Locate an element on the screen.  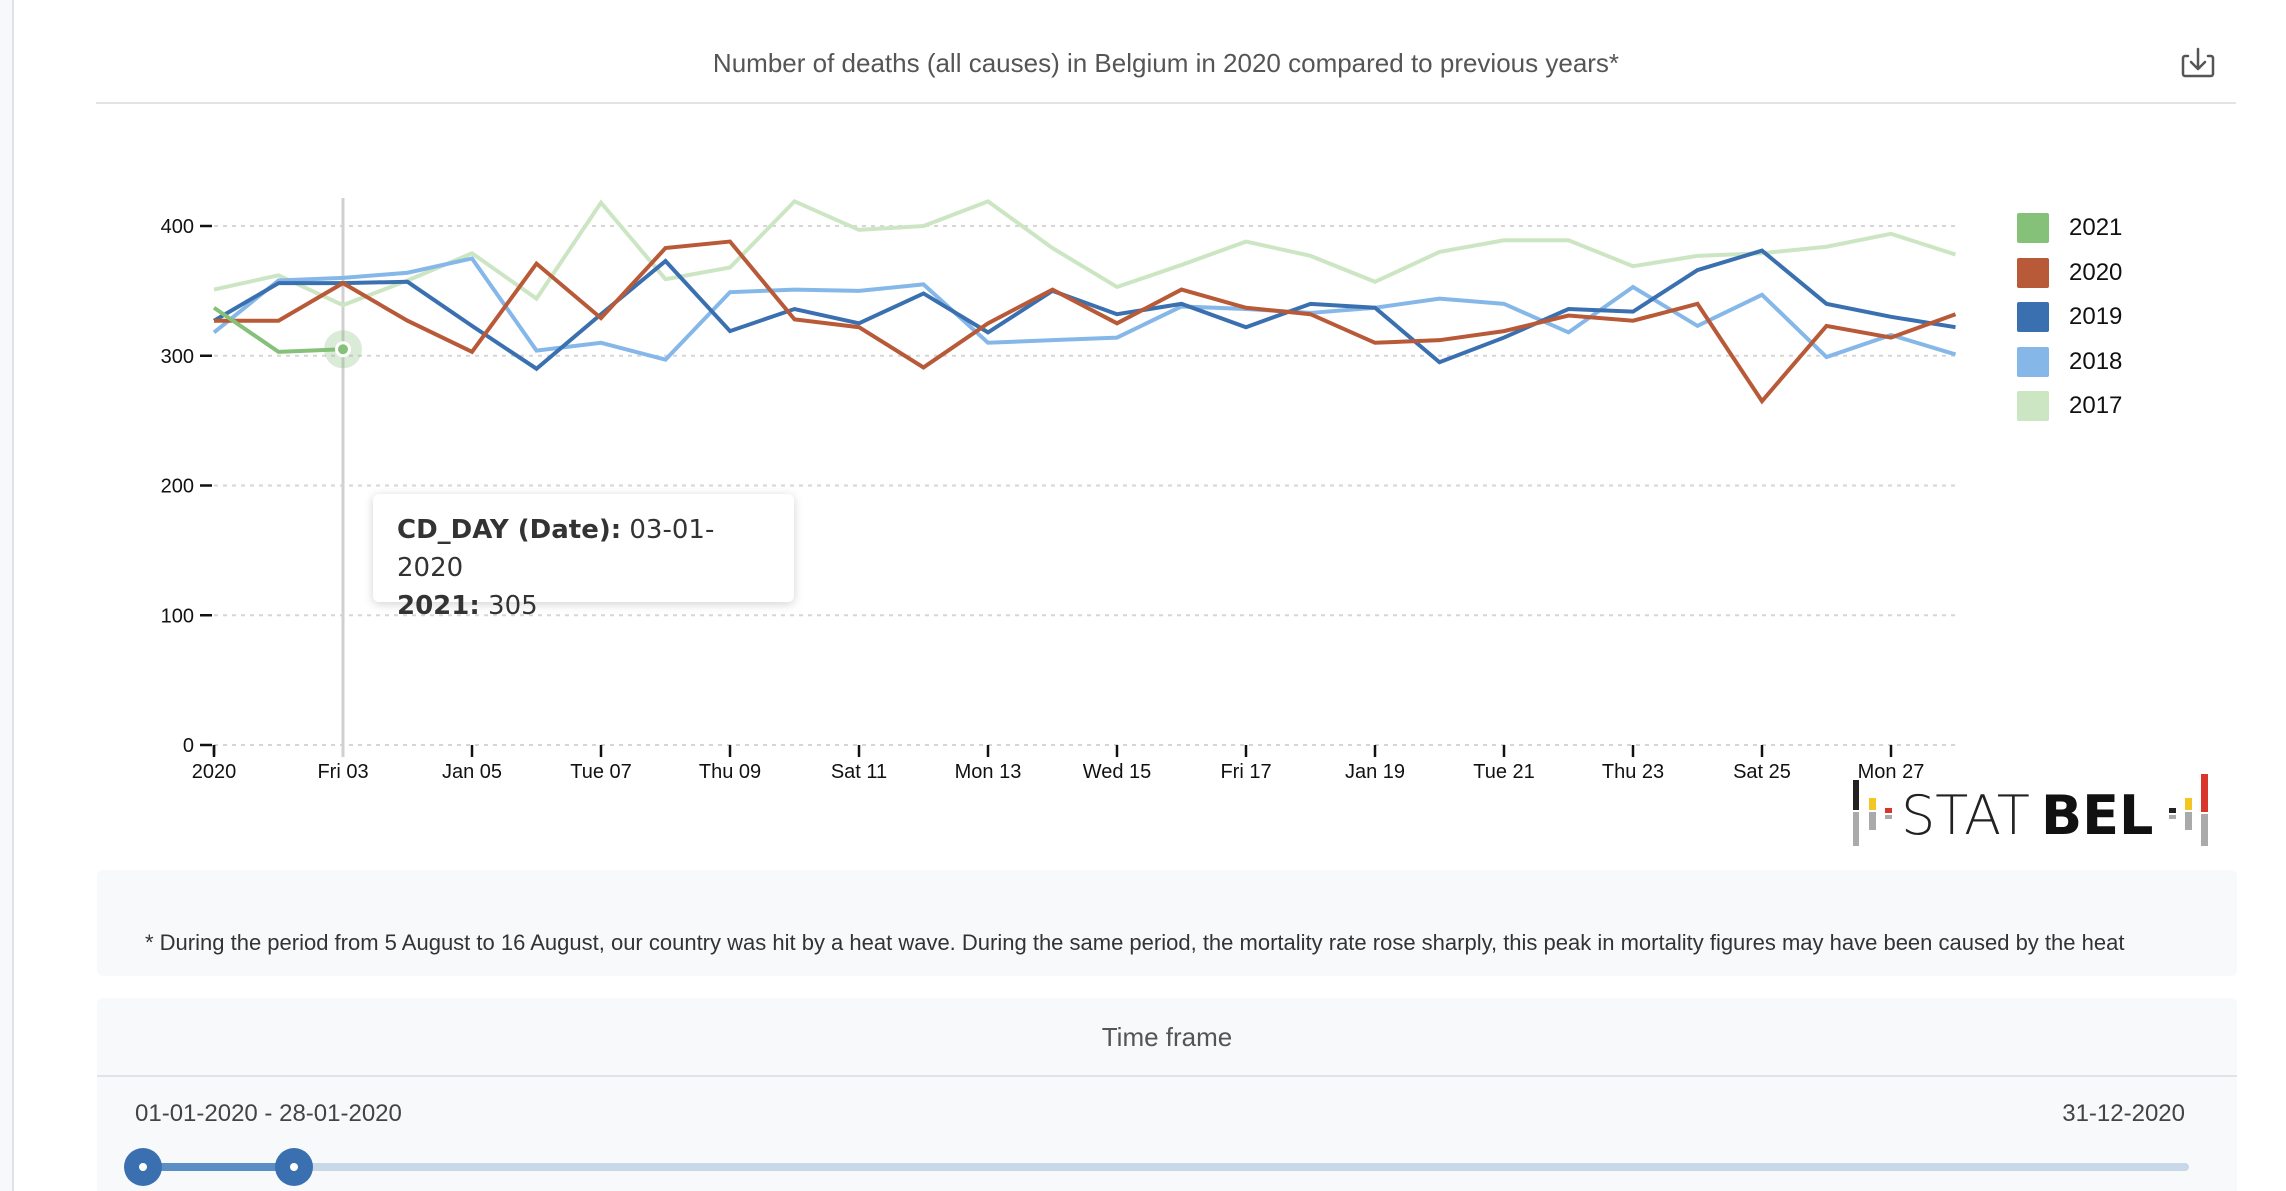
y-tick-label: 300 is located at coordinates (177, 357).